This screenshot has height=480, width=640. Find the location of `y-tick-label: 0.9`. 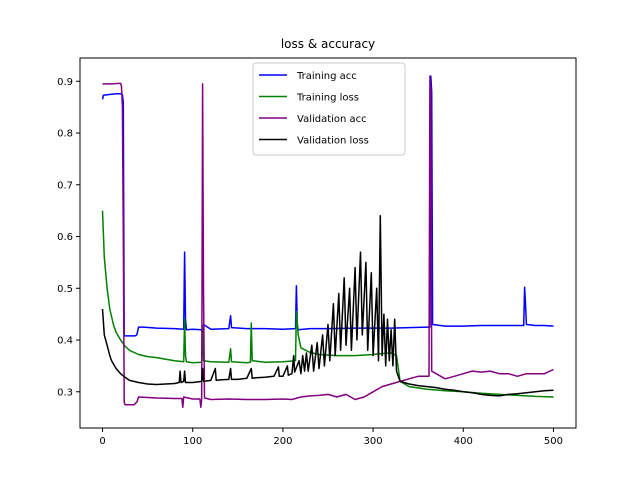

y-tick-label: 0.9 is located at coordinates (65, 82).